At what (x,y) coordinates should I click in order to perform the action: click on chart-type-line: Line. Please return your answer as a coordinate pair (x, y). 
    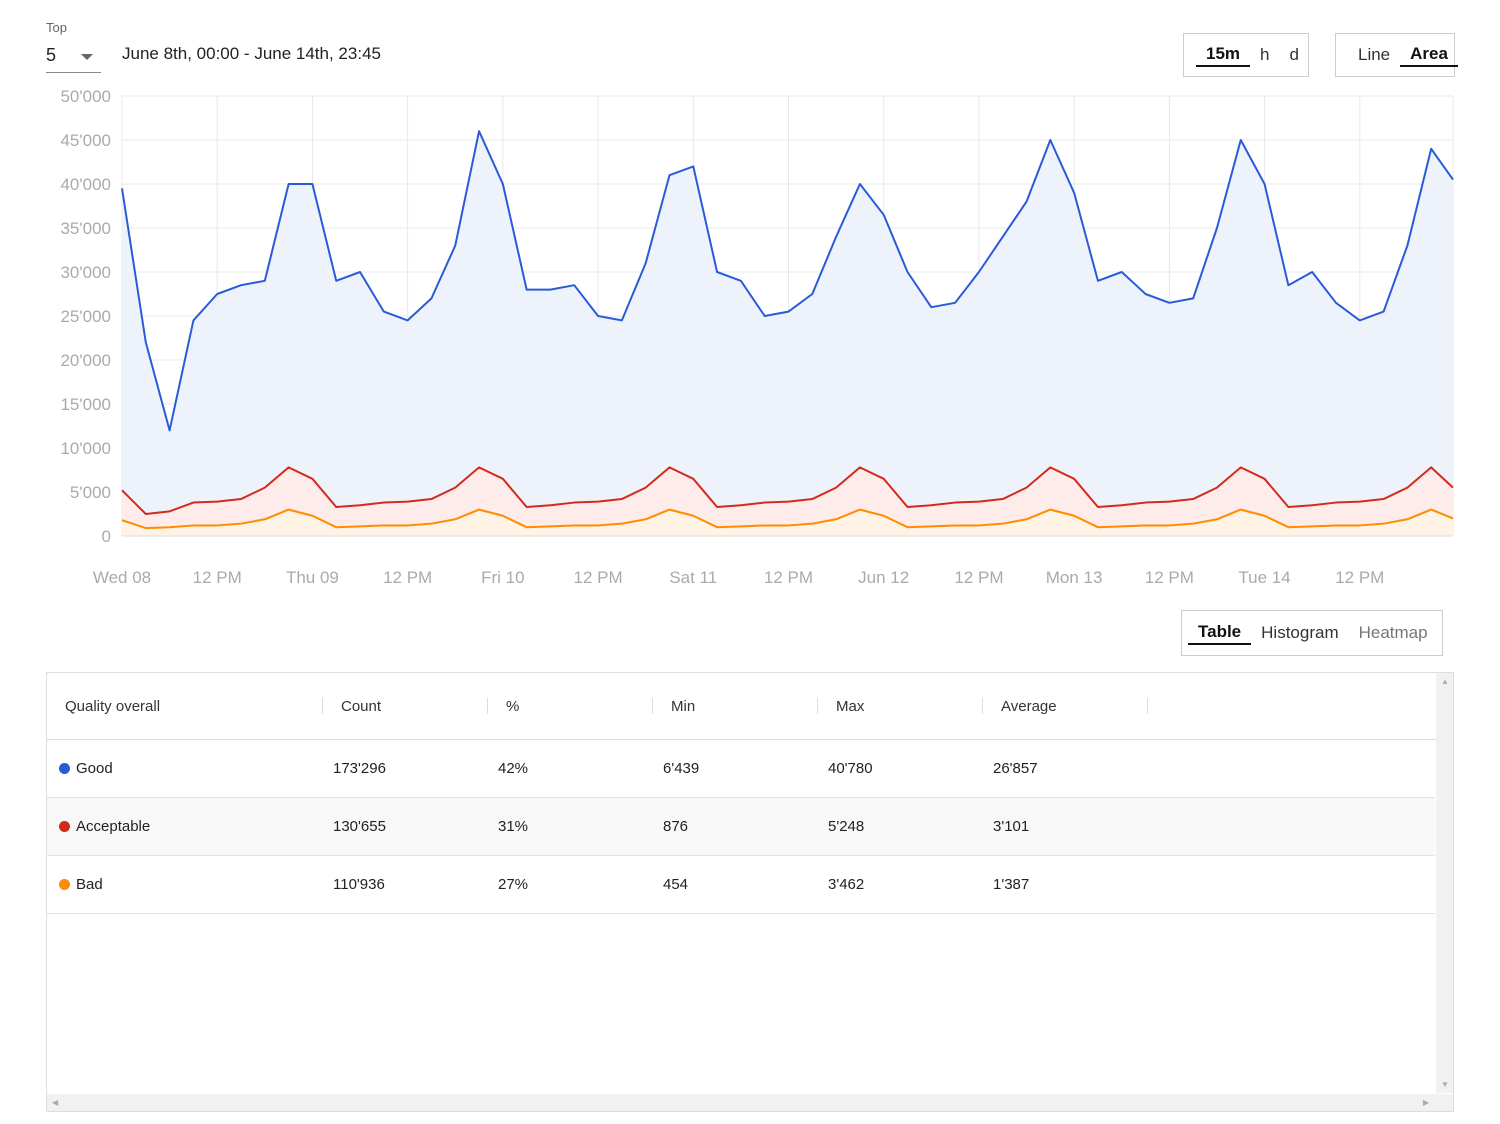
    Looking at the image, I should click on (1374, 54).